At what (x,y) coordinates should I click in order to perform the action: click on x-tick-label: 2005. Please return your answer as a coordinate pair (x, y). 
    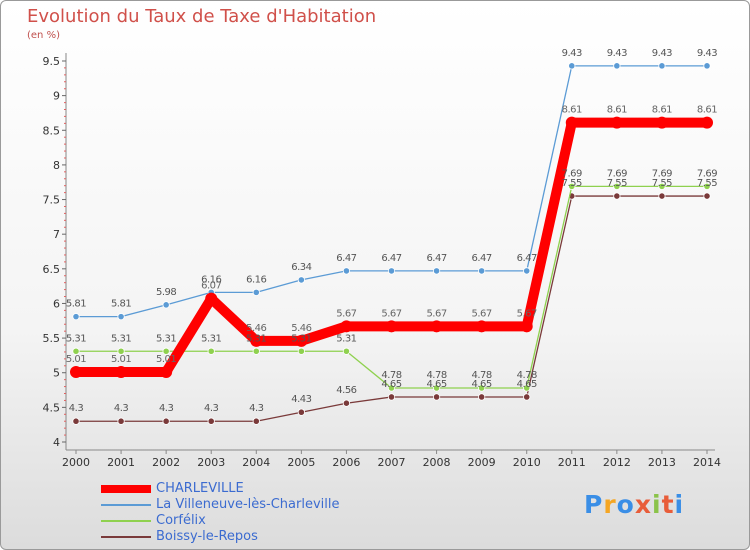
    Looking at the image, I should click on (301, 462).